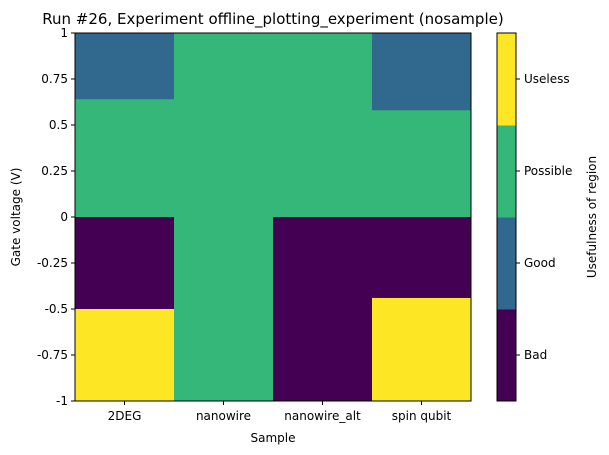  Describe the element at coordinates (54, 79) in the screenshot. I see `y-tick-label: 0.75` at that location.